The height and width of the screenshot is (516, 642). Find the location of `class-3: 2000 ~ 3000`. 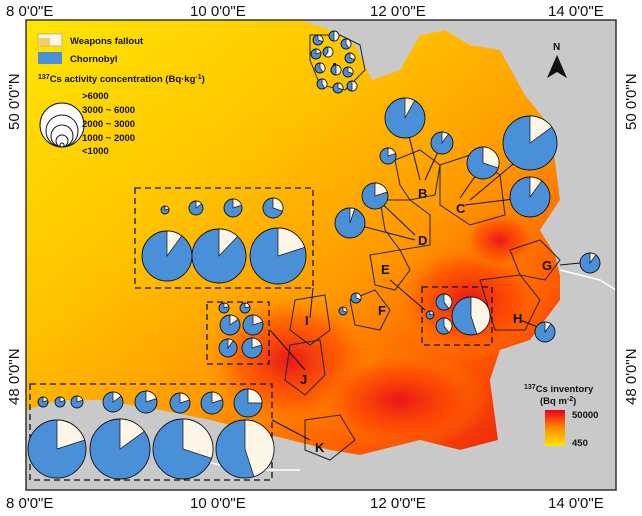

class-3: 2000 ~ 3000 is located at coordinates (108, 124).